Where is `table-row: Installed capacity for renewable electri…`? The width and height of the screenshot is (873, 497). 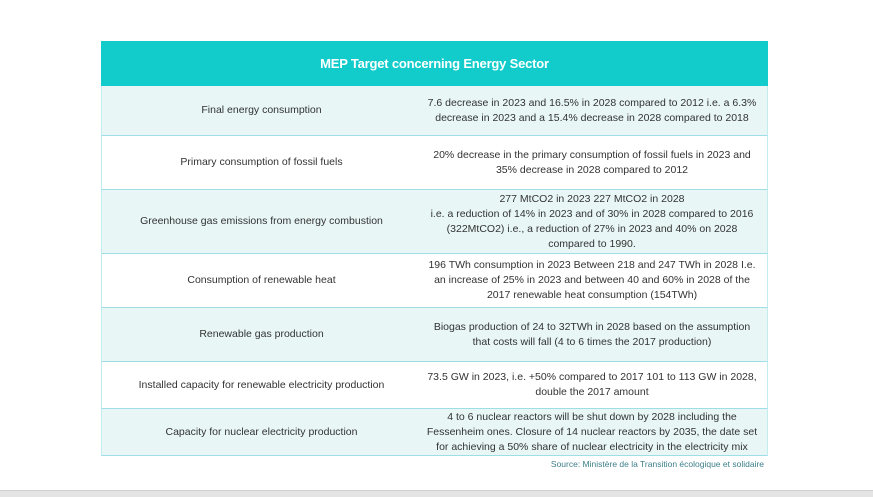
table-row: Installed capacity for renewable electri… is located at coordinates (434, 385).